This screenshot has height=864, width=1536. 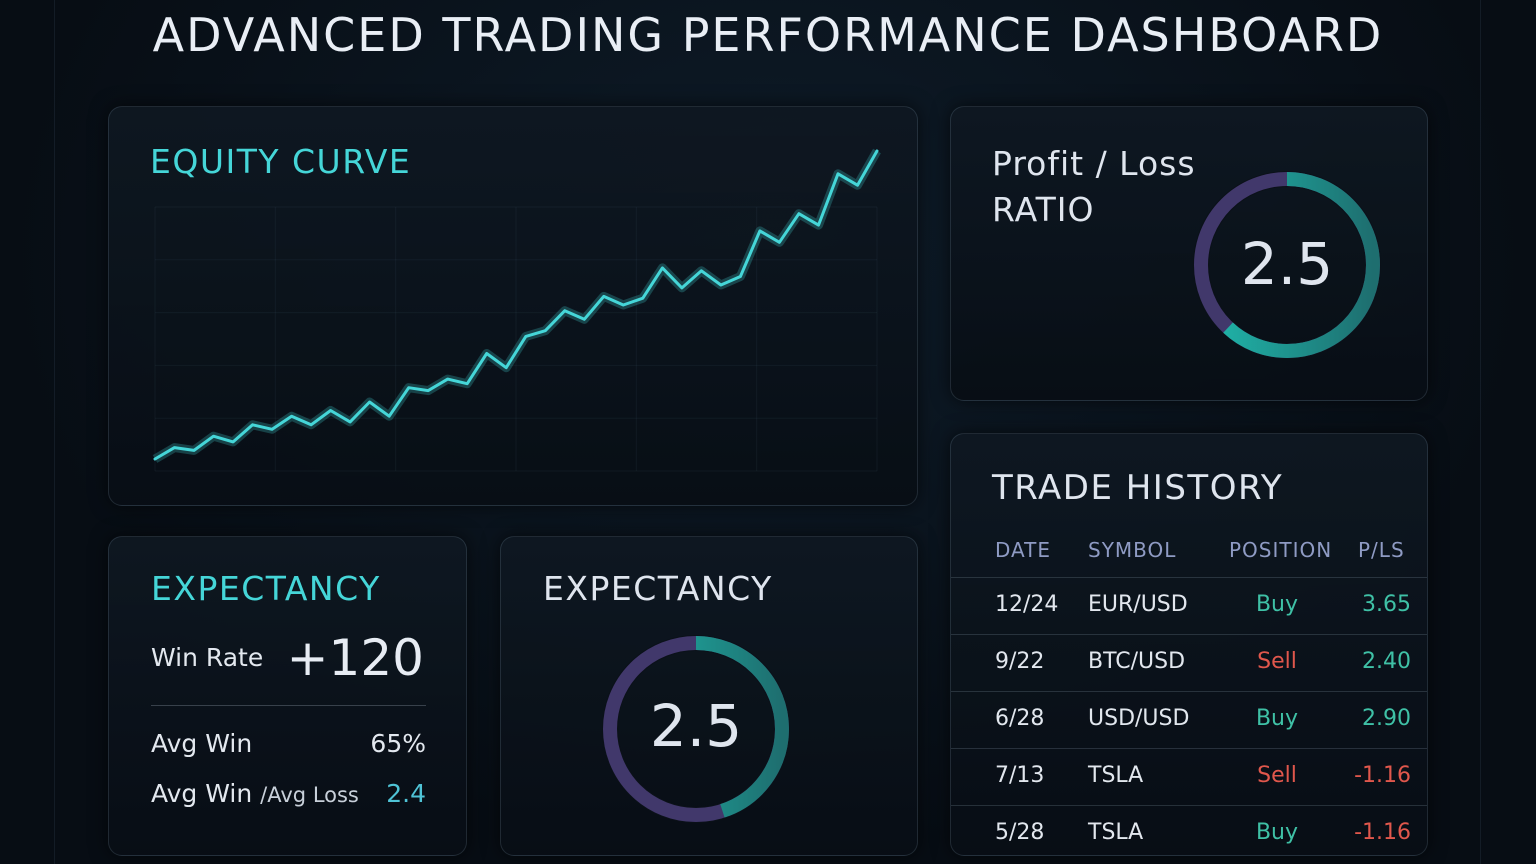 What do you see at coordinates (1386, 604) in the screenshot?
I see `cell-pl: 3.65` at bounding box center [1386, 604].